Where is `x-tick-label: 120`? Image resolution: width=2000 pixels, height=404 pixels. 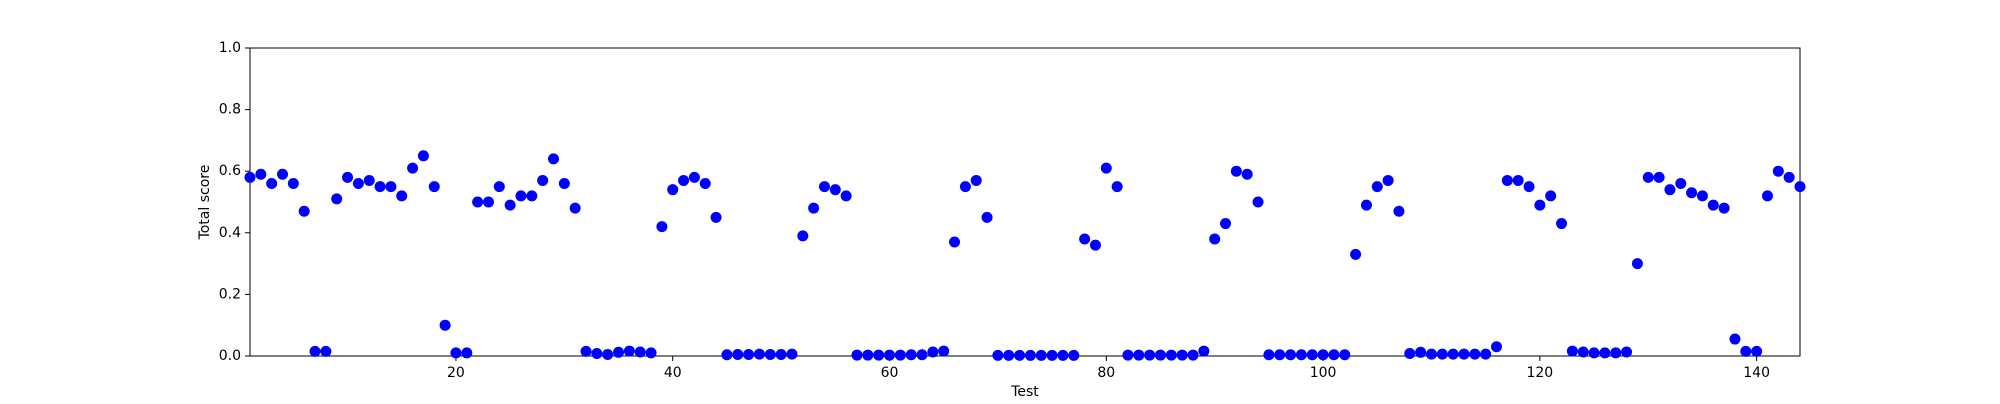
x-tick-label: 120 is located at coordinates (1539, 373).